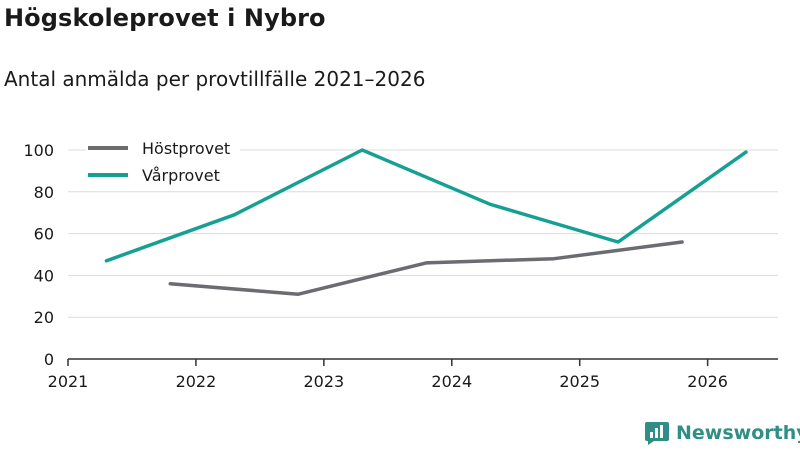 The width and height of the screenshot is (800, 450). What do you see at coordinates (49, 359) in the screenshot?
I see `y-tick-label: 0` at bounding box center [49, 359].